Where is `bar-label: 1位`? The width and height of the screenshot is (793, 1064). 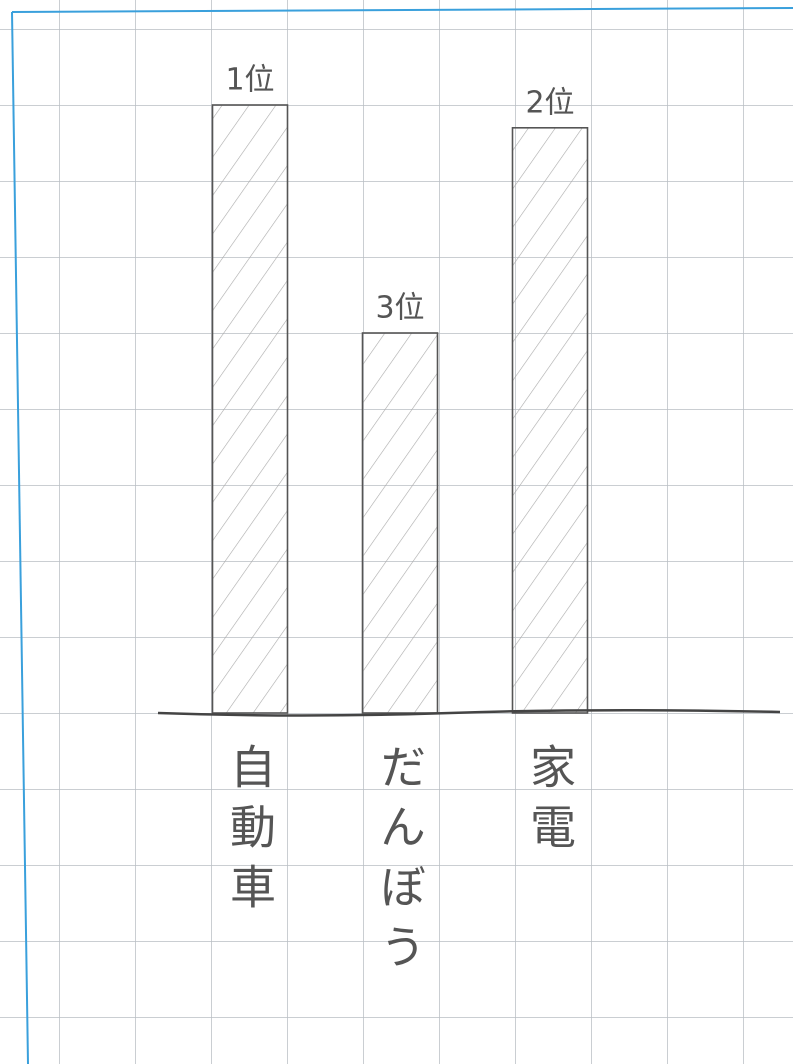
bar-label: 1位 is located at coordinates (249, 80).